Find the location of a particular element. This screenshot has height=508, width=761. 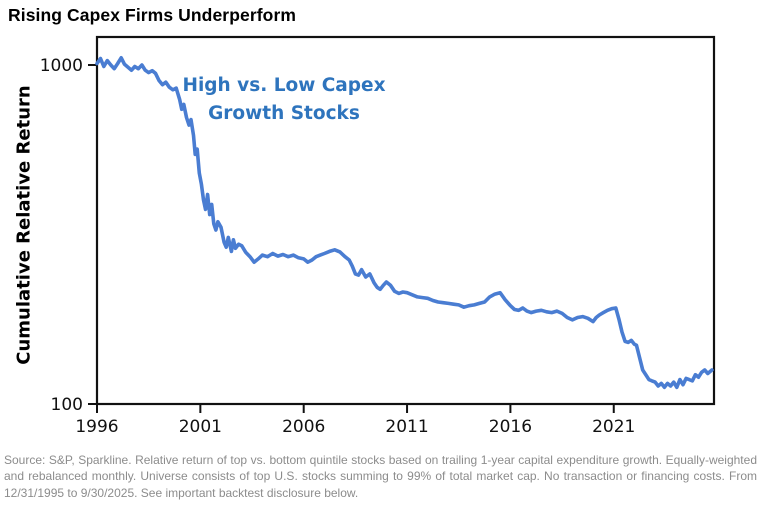

series-annotation-line1: High vs. Low Capex is located at coordinates (284, 85).